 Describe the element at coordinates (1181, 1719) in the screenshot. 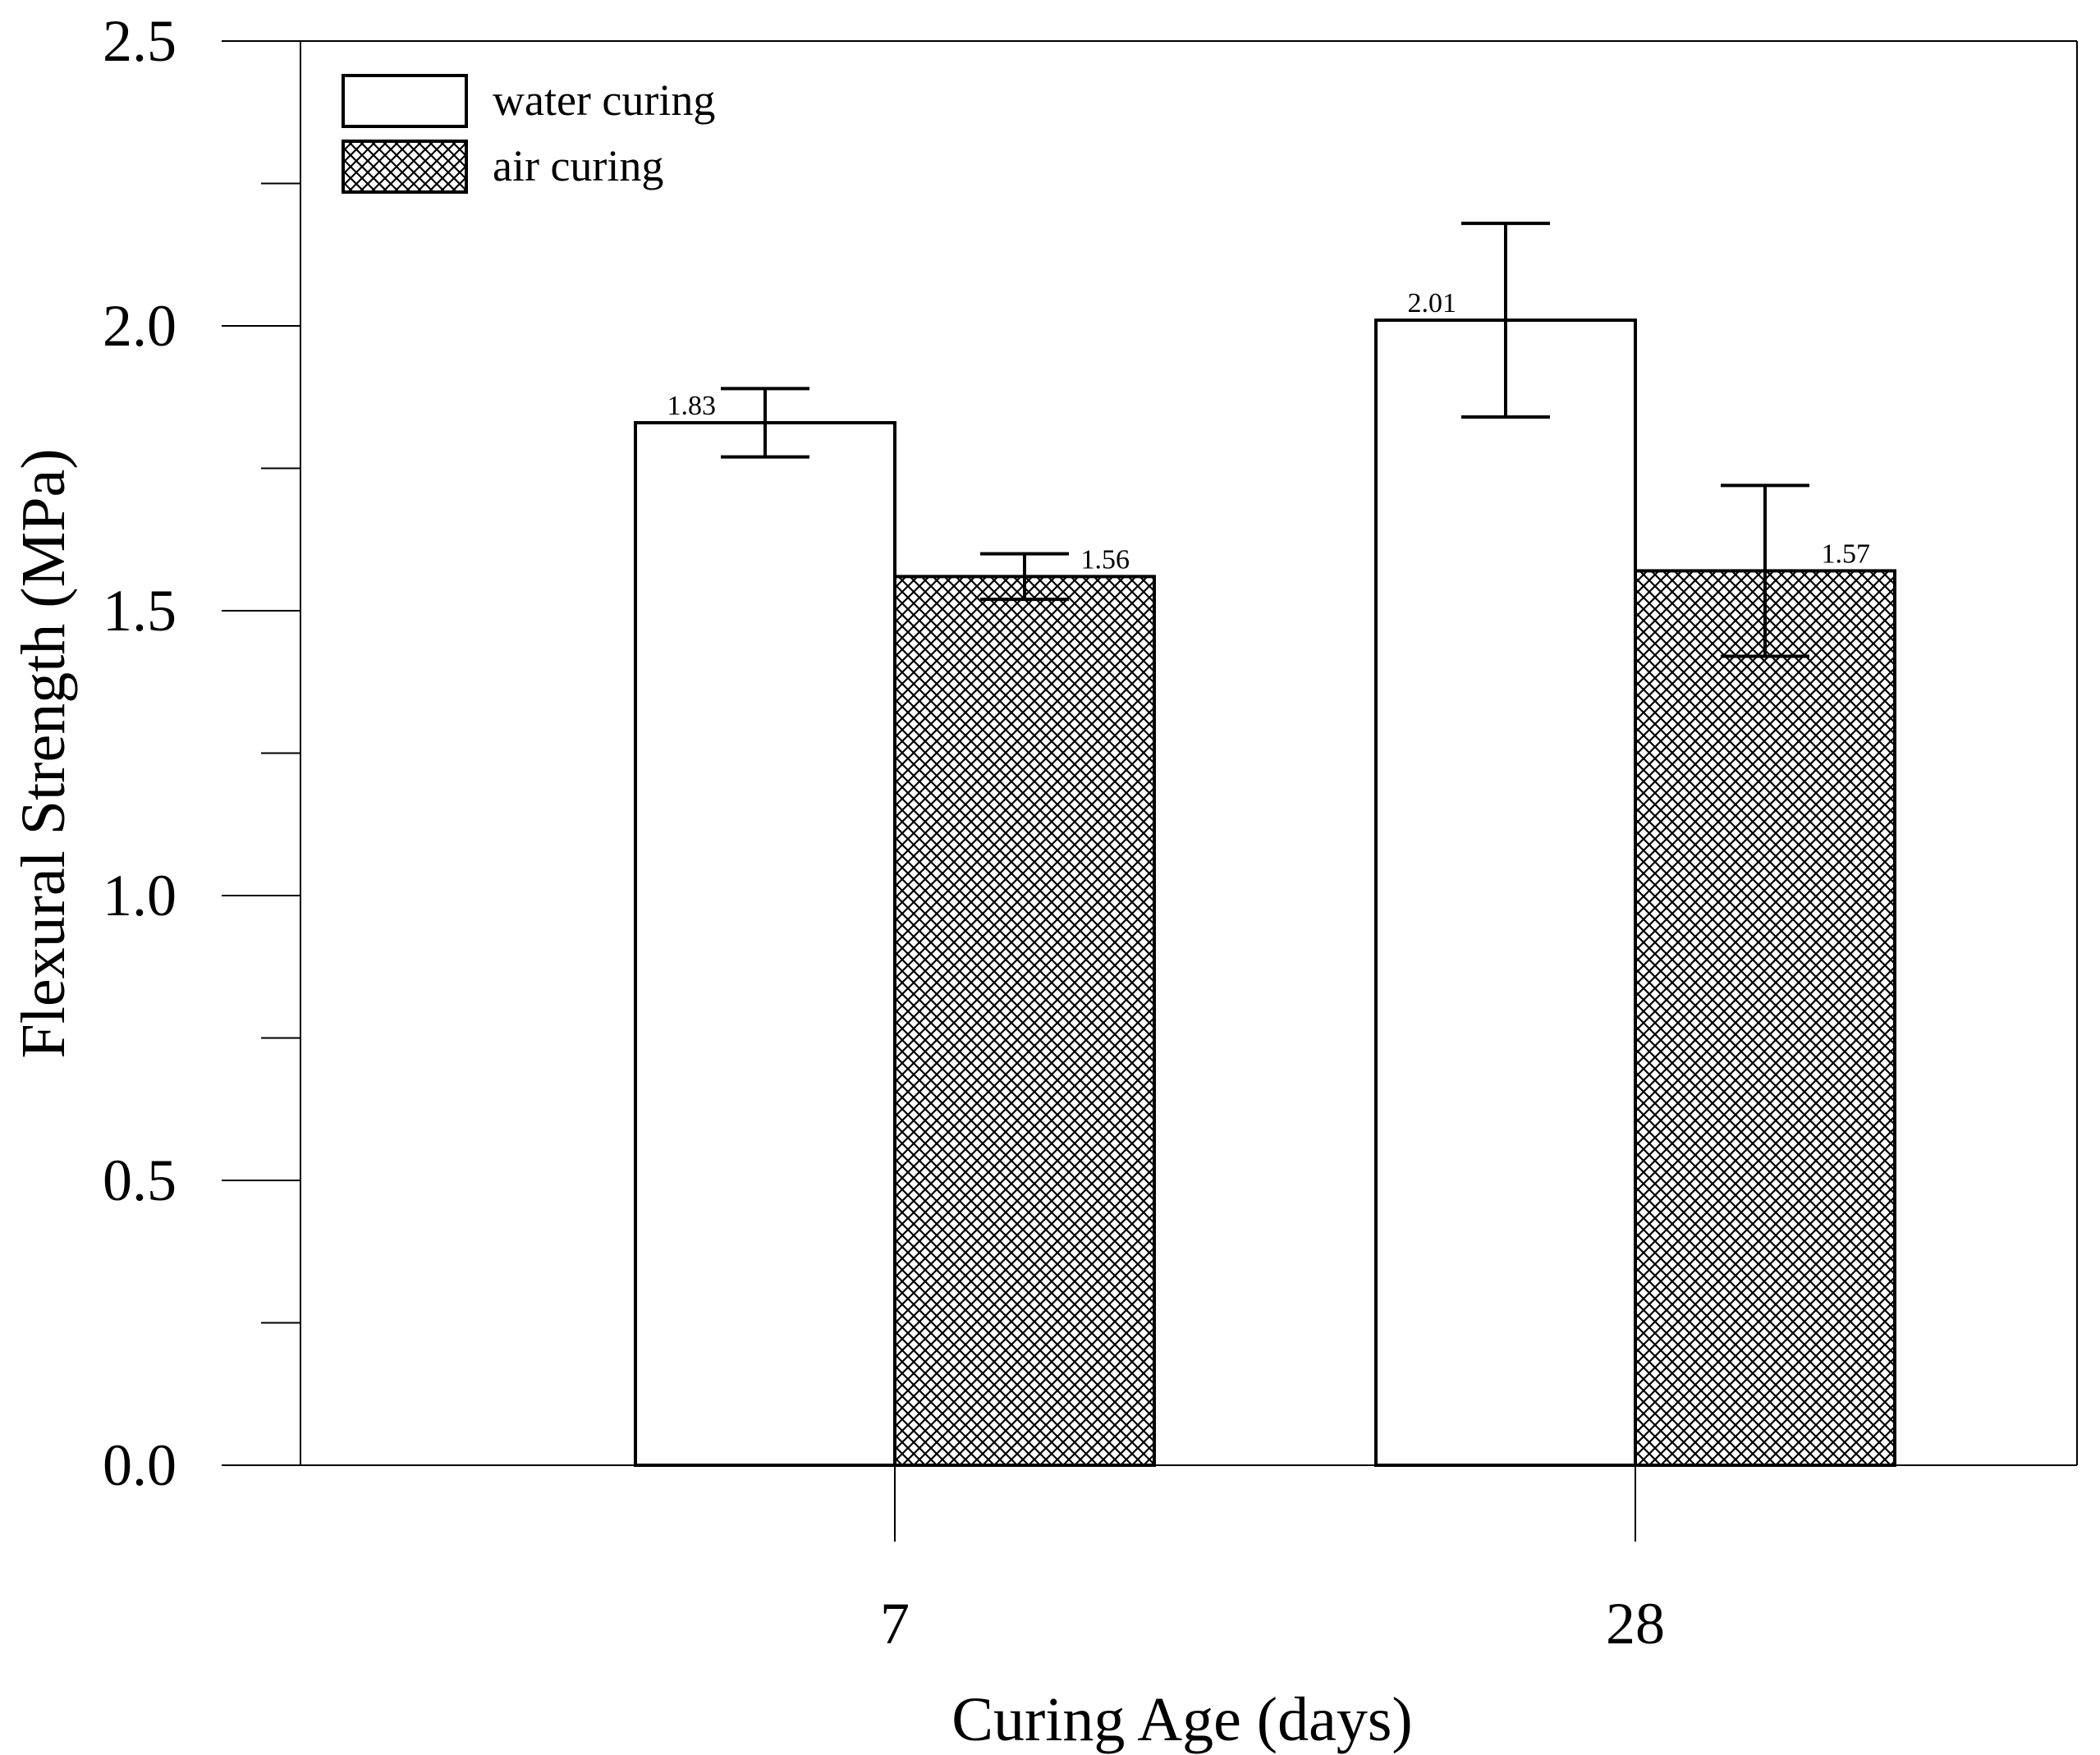

I see `x-axis-title: Curing Age (days)` at that location.